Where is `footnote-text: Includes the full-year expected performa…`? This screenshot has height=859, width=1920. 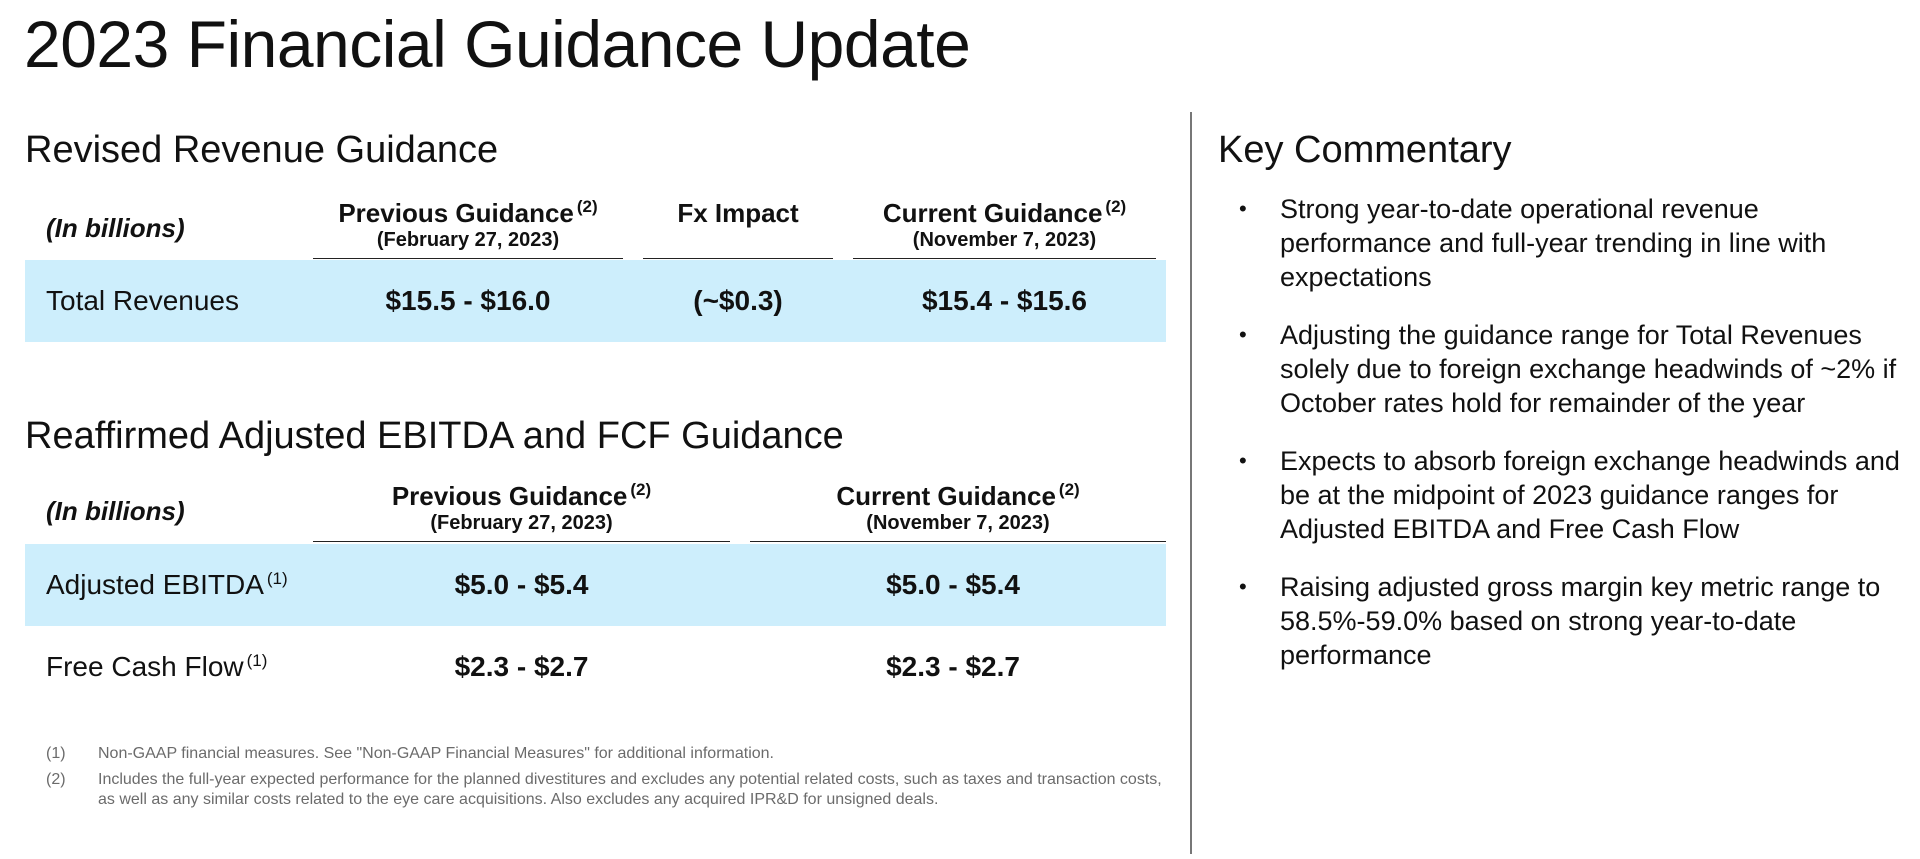 footnote-text: Includes the full-year expected performa… is located at coordinates (630, 789).